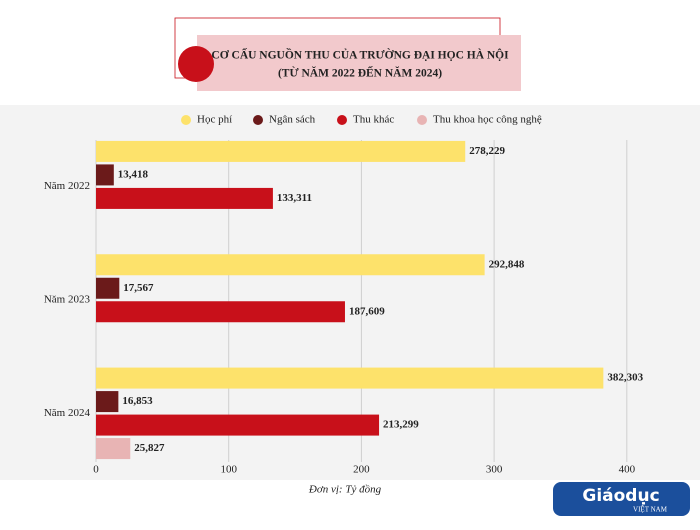  Describe the element at coordinates (294, 198) in the screenshot. I see `value-label: 133,311` at that location.